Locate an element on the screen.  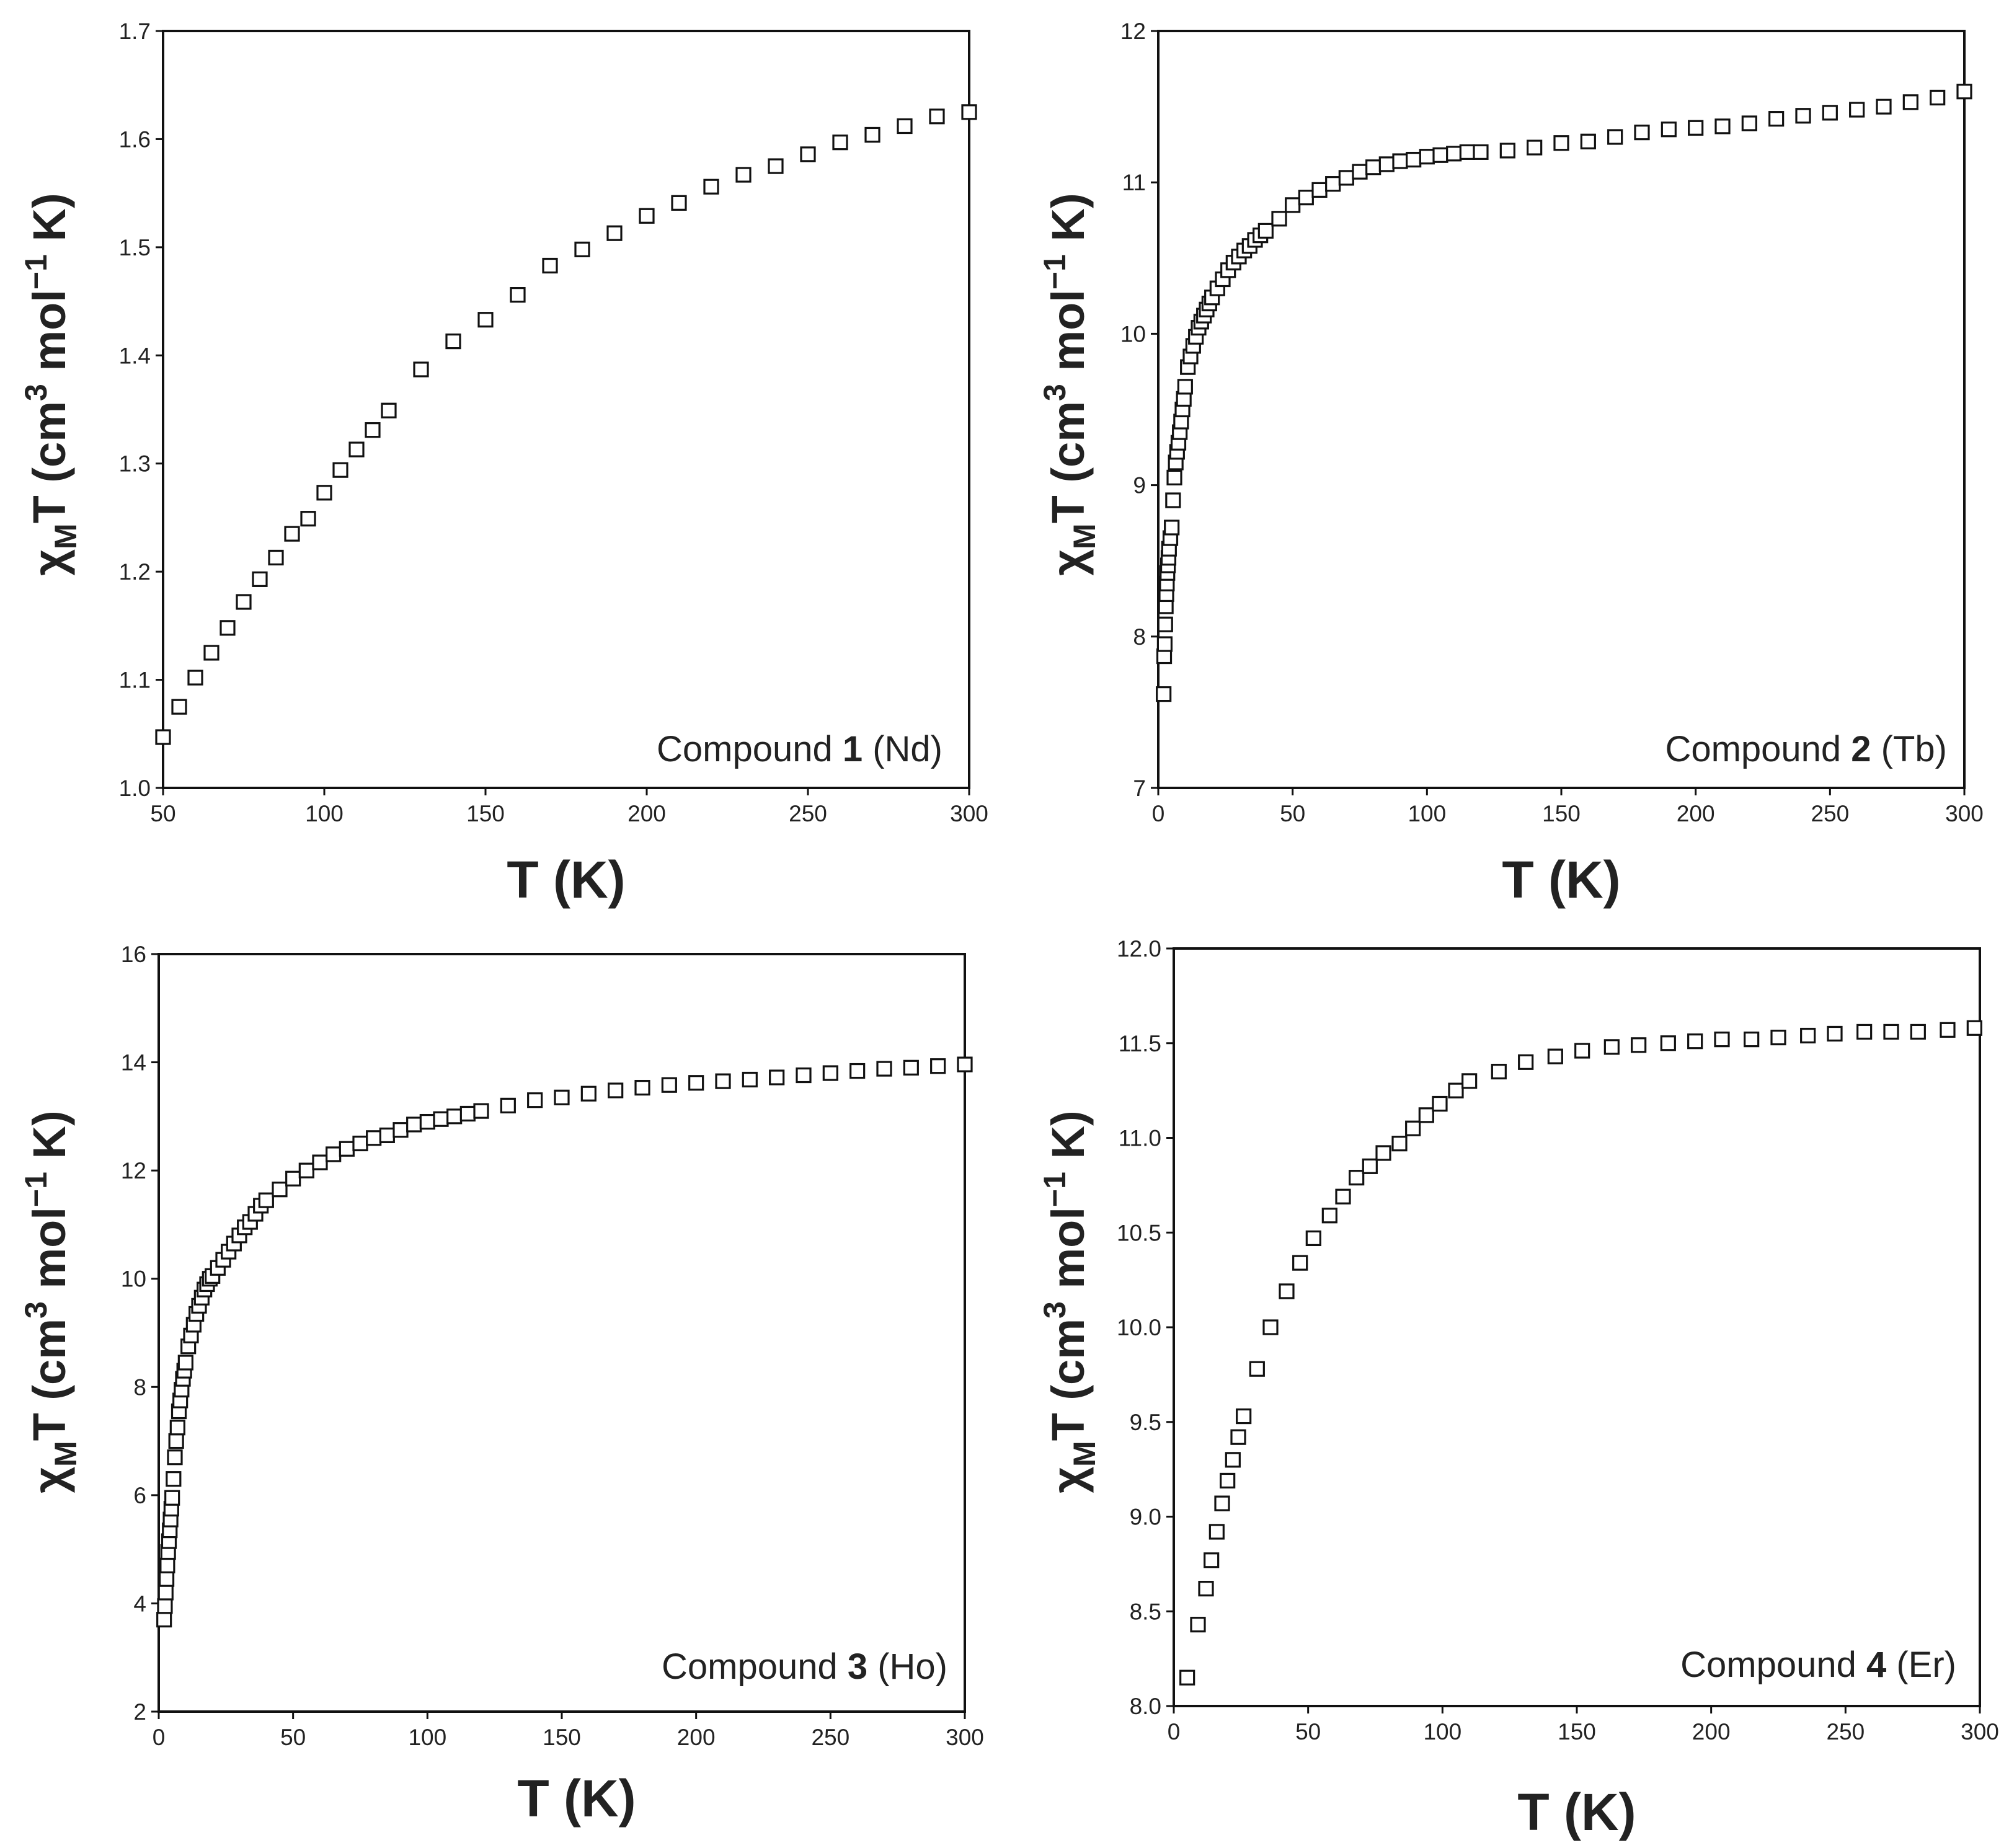
y-tick-label: 6 is located at coordinates (139, 1495).